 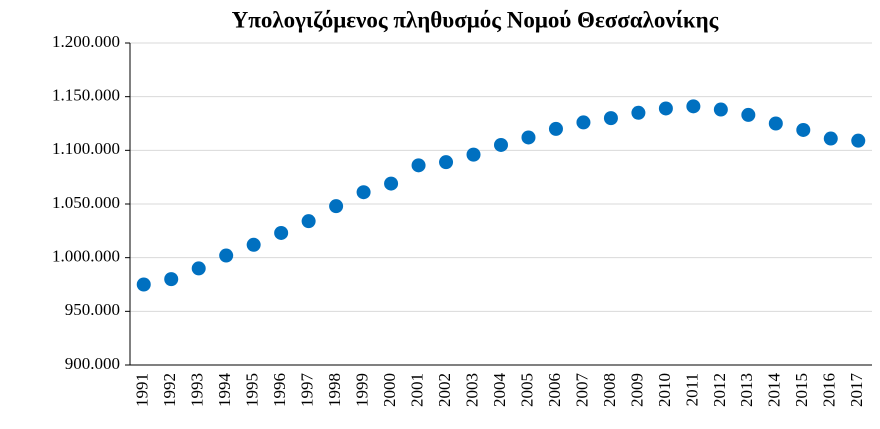 I want to click on y-tick-label: 1.200.000, so click(x=86, y=41).